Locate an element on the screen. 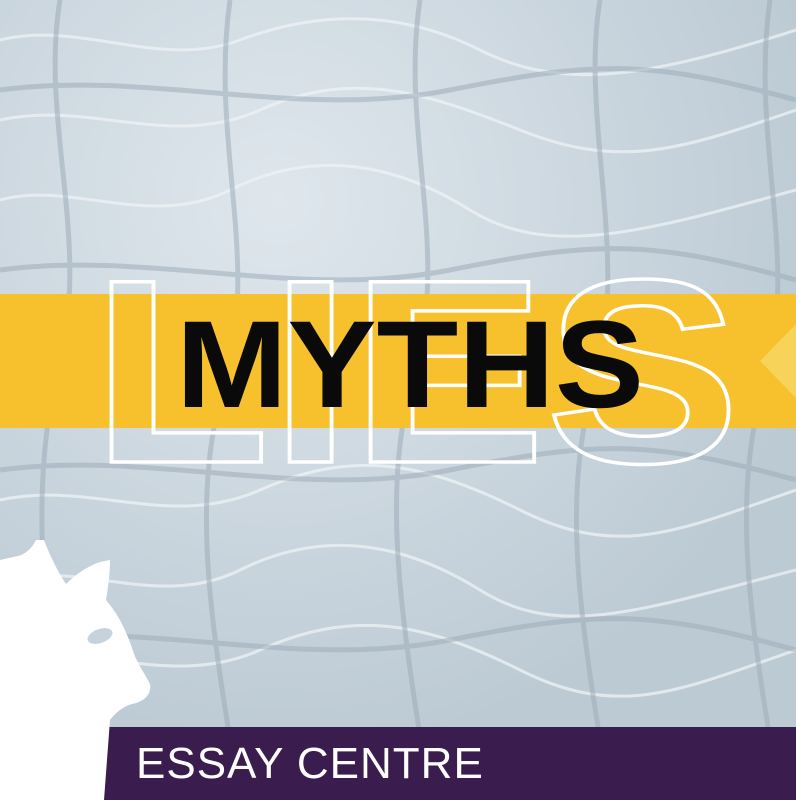 Image resolution: width=796 pixels, height=800 pixels. footer-bar is located at coordinates (398, 763).